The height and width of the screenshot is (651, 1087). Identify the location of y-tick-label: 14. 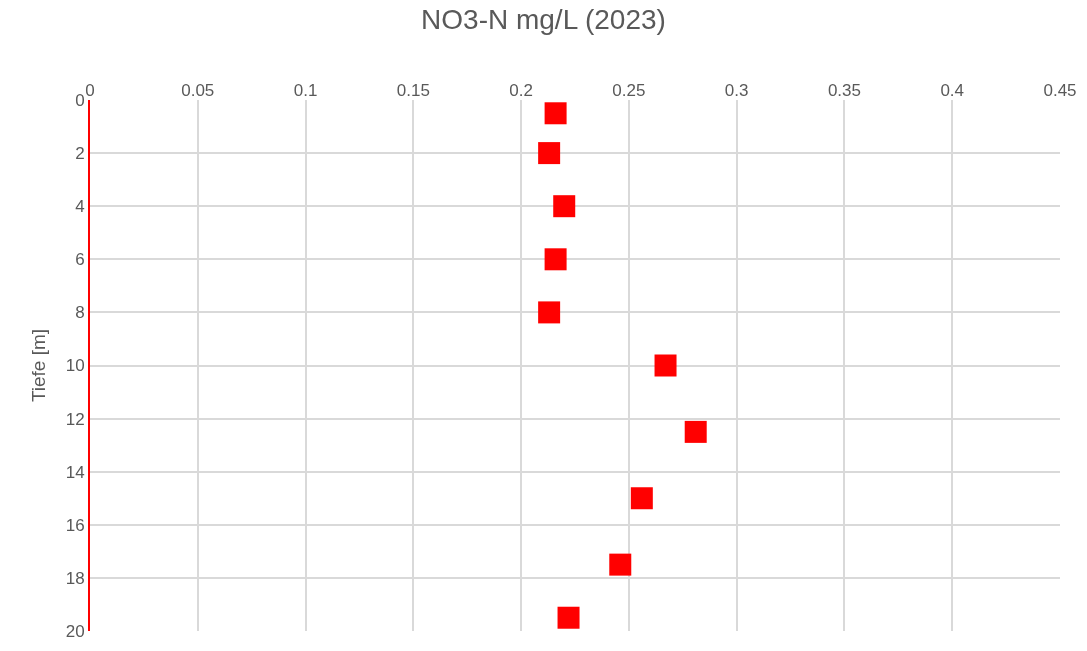
(75, 472).